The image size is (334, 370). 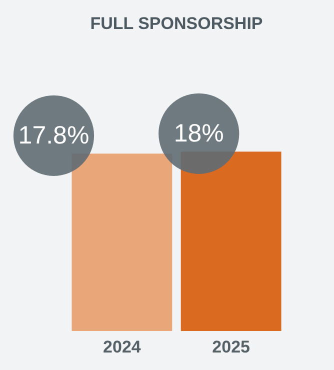 I want to click on x-tick-label: 2024, so click(x=122, y=347).